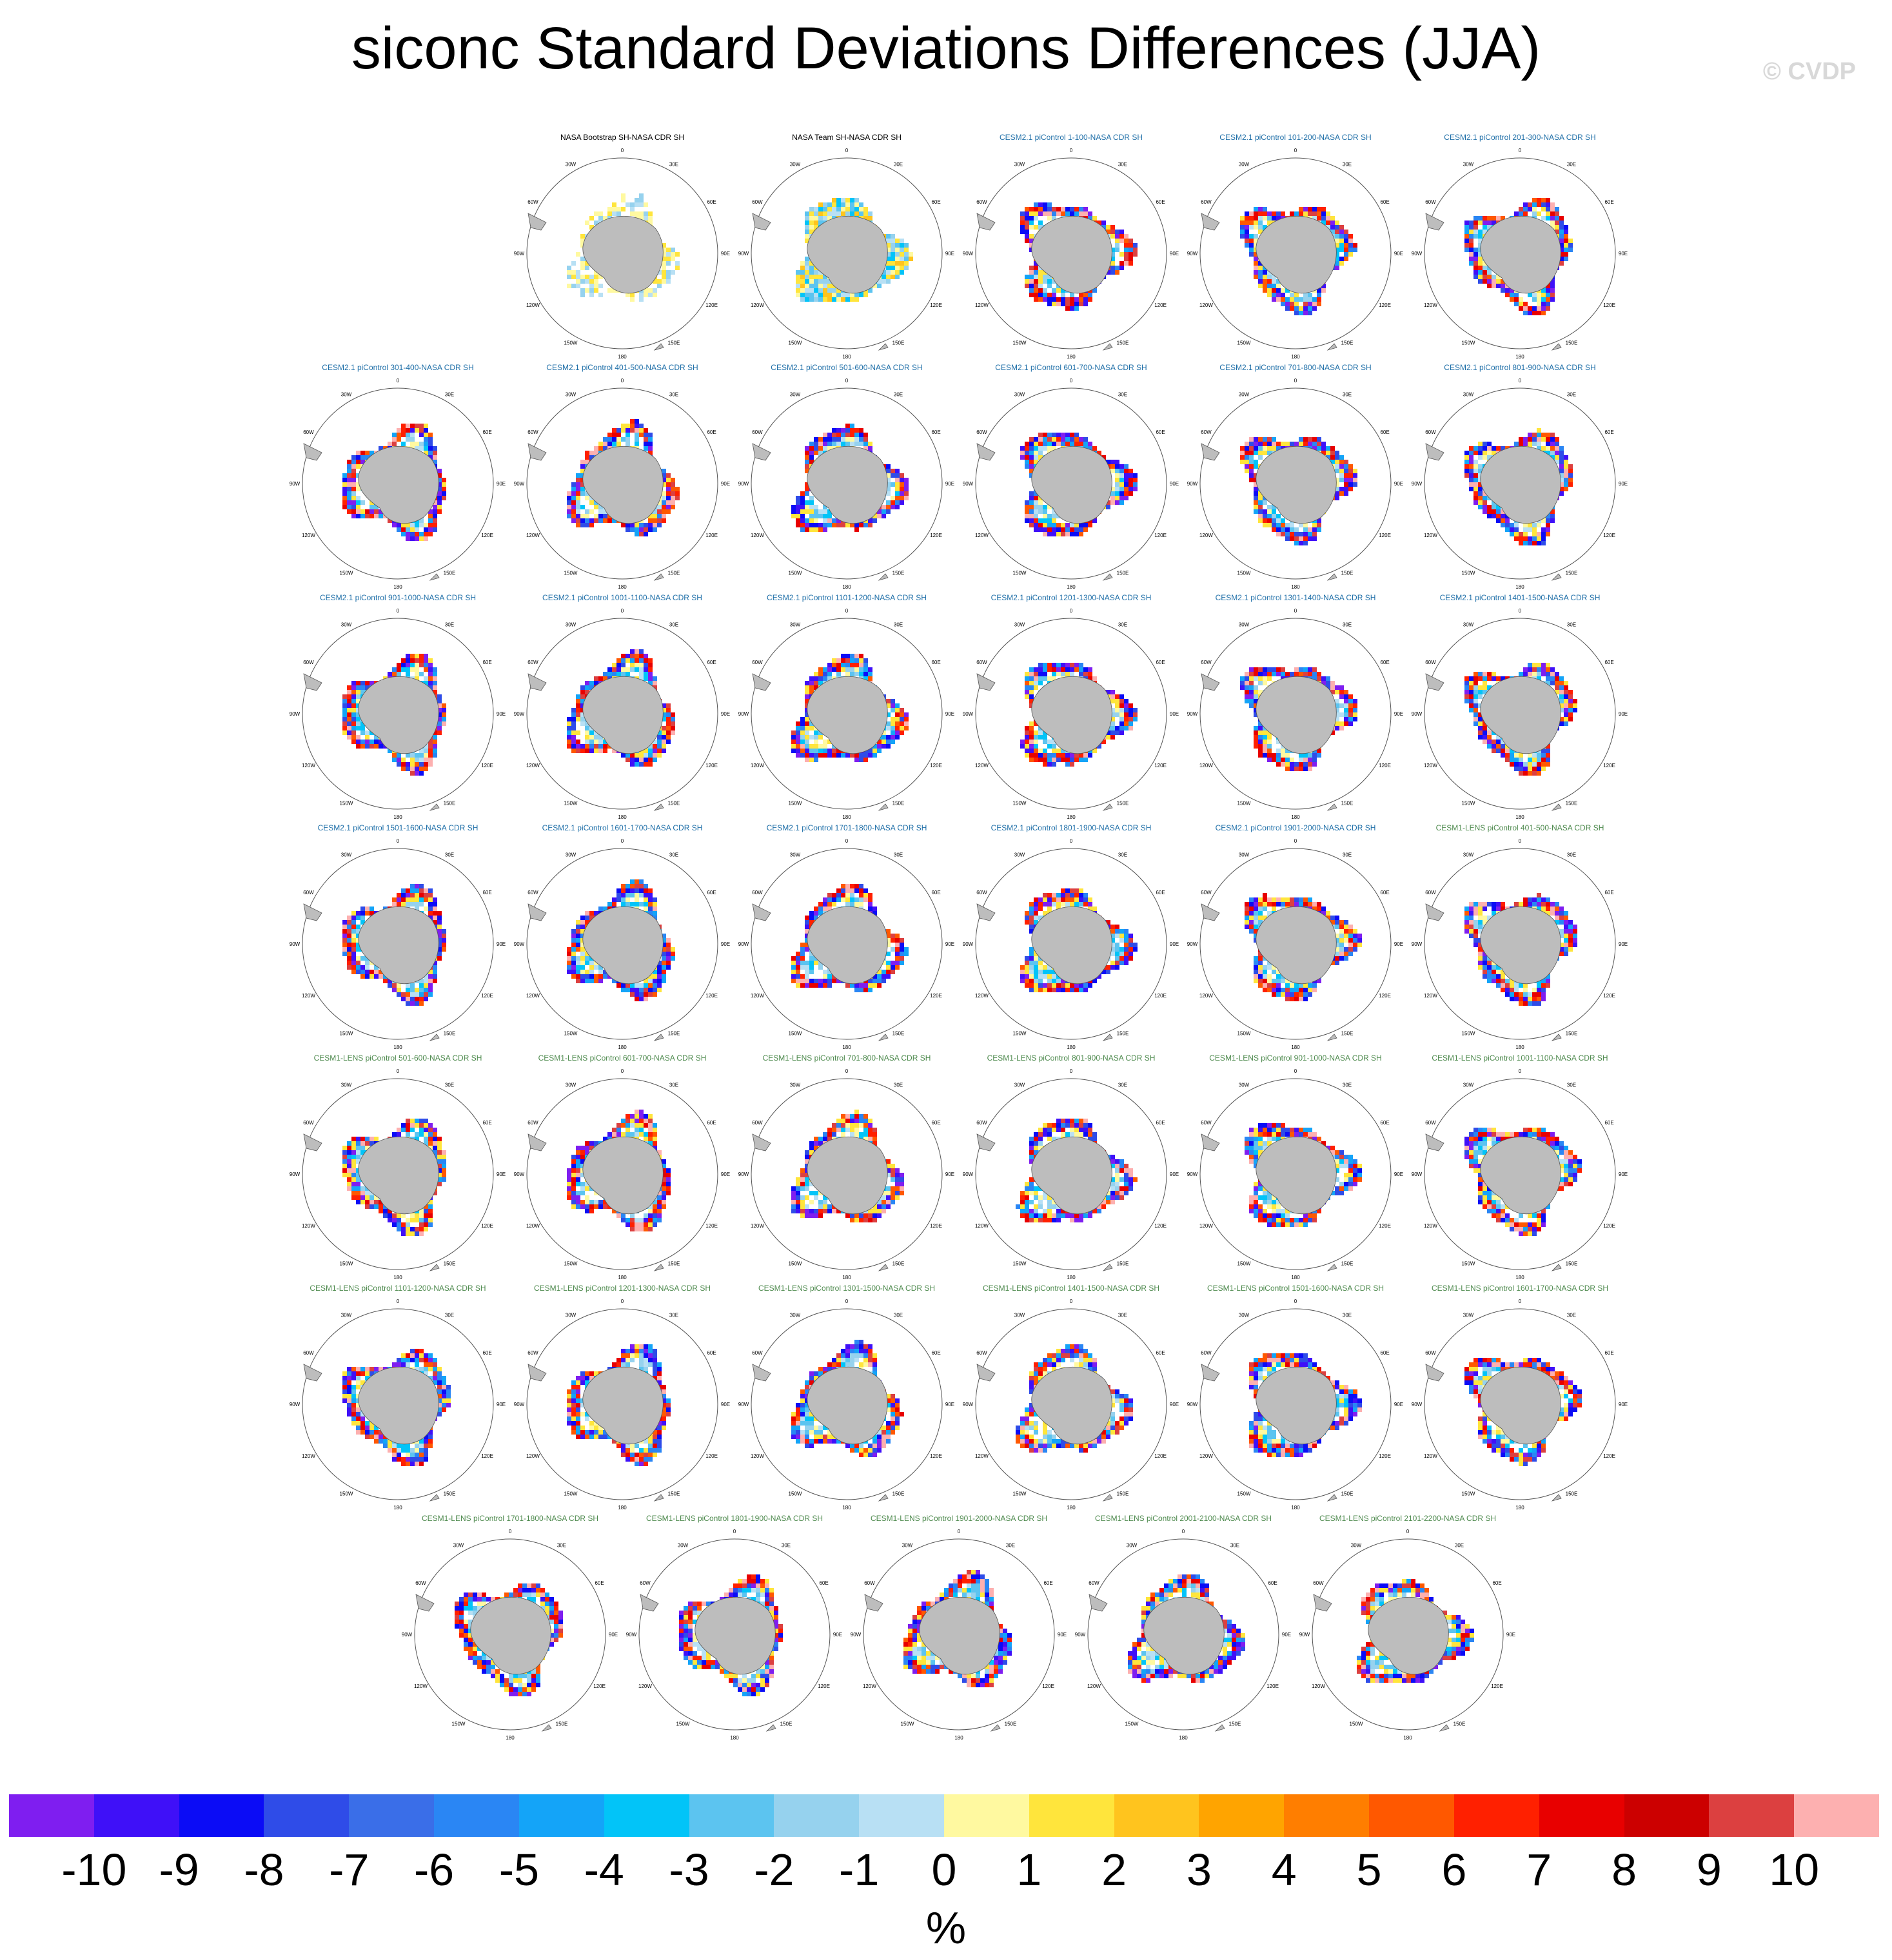 The image size is (1892, 1960). What do you see at coordinates (1071, 597) in the screenshot?
I see `panel-title: CESM2.1 piControl 1201-1300-NASA CDR SH` at bounding box center [1071, 597].